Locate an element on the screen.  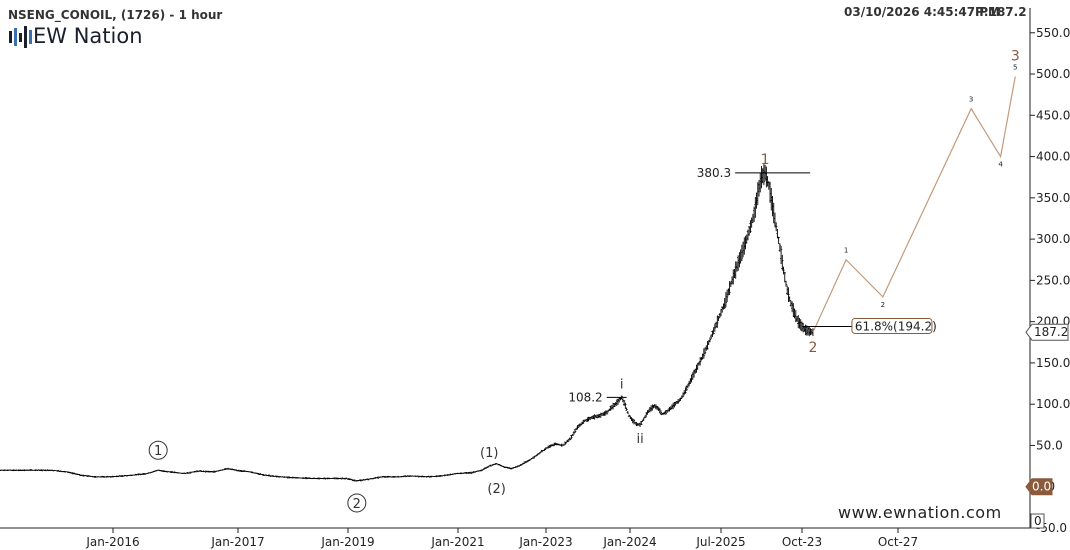
y-tick-label: 350.0 is located at coordinates (1053, 198).